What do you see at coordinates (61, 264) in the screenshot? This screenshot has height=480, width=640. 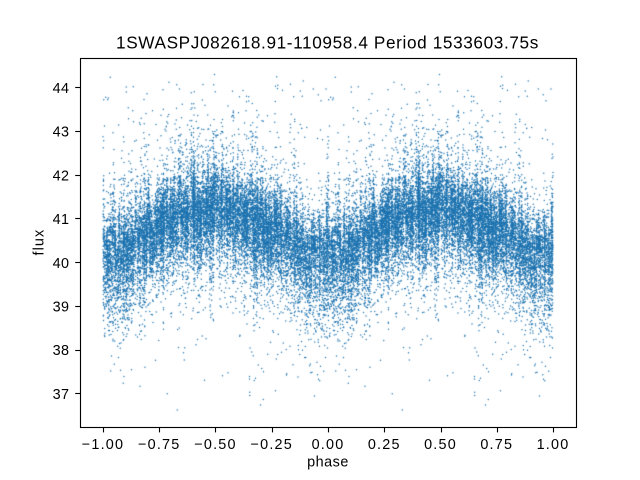 I see `svg-text: 40` at bounding box center [61, 264].